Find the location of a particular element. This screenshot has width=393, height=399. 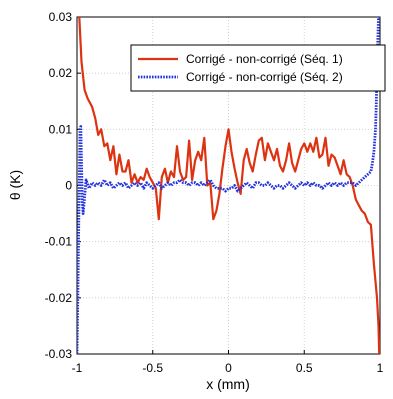

legend-label-2: Corrigé - non-corrigé (Séq. 2) is located at coordinates (264, 77).